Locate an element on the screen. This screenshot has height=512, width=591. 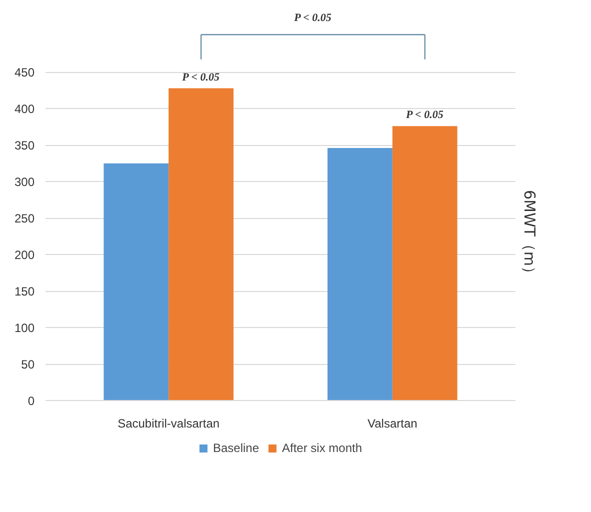
y-tick-label: 150 is located at coordinates (24, 291).